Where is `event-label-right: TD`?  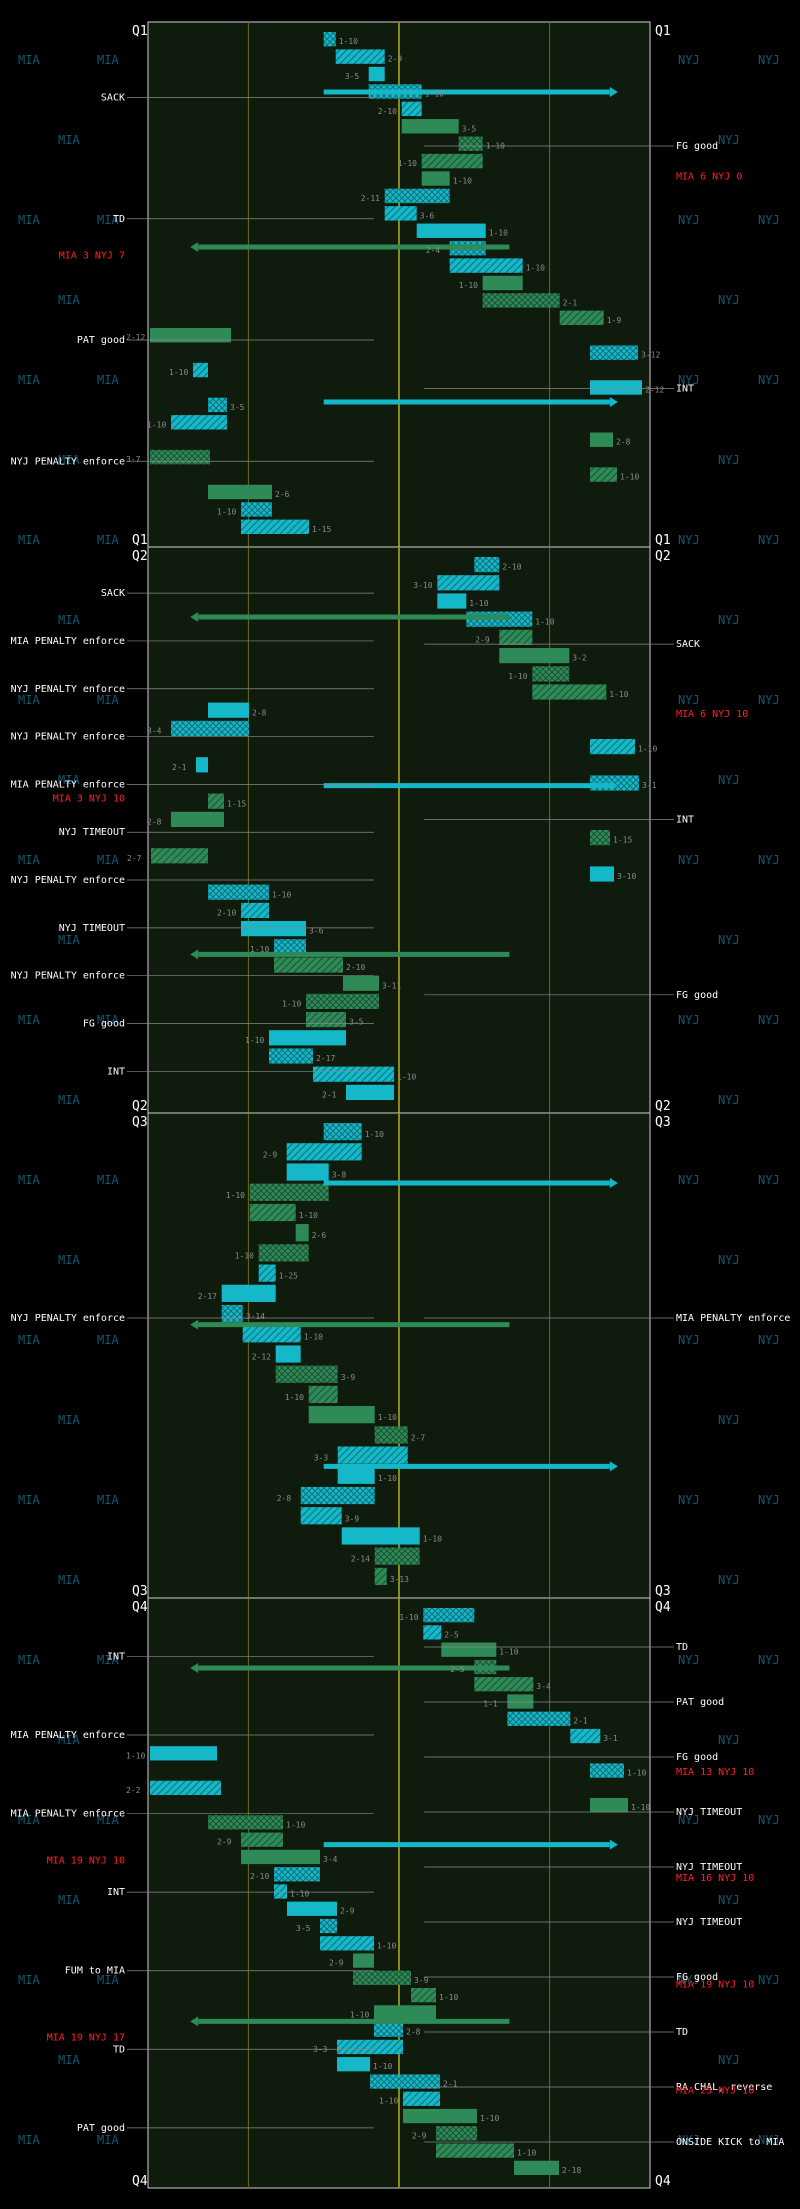
event-label-right: TD is located at coordinates (682, 2032).